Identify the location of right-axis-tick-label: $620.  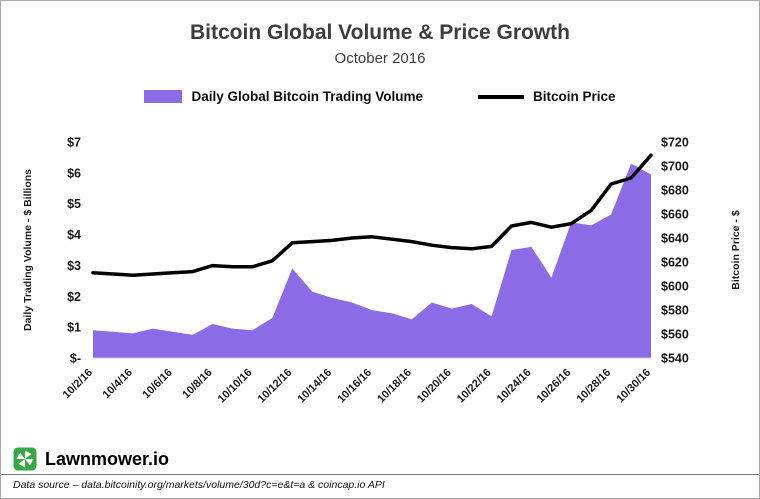
(675, 263).